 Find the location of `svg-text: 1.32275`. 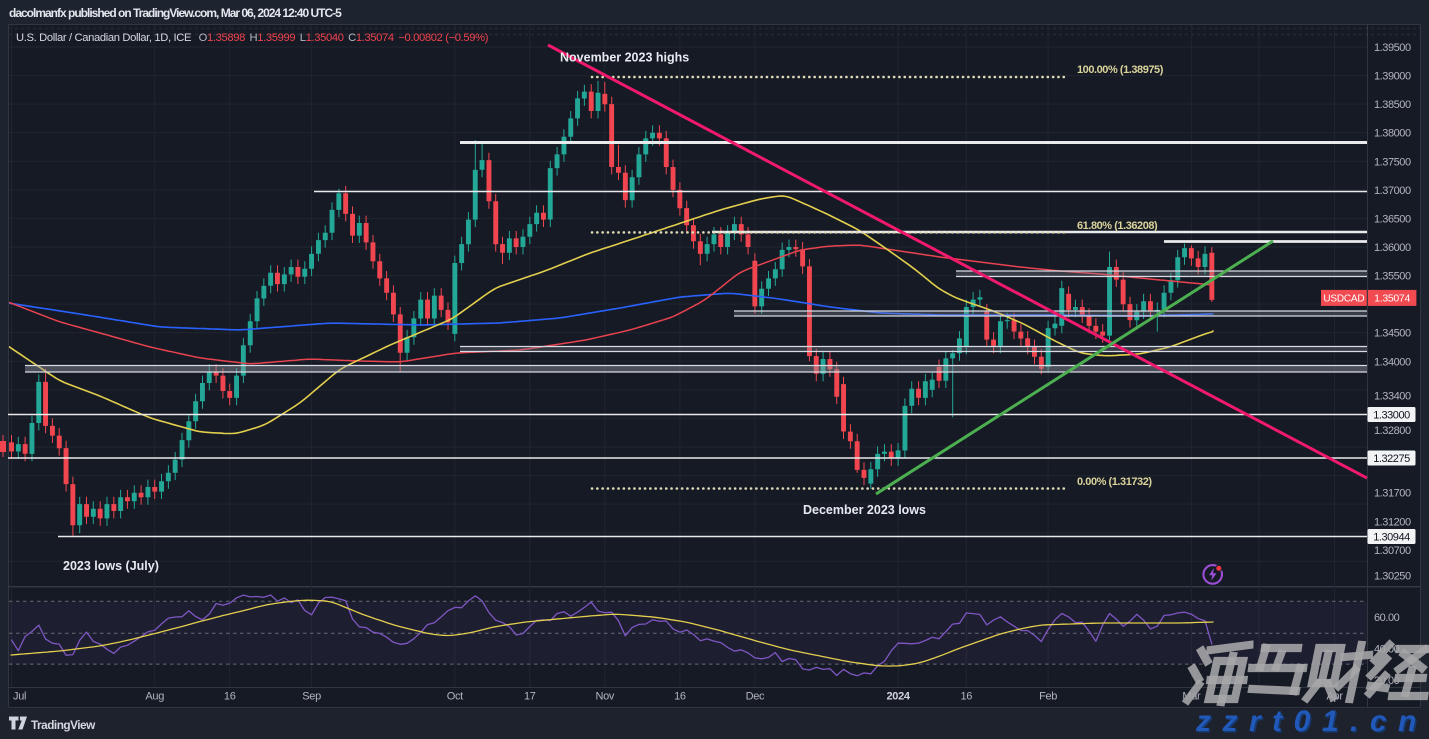

svg-text: 1.32275 is located at coordinates (1391, 459).